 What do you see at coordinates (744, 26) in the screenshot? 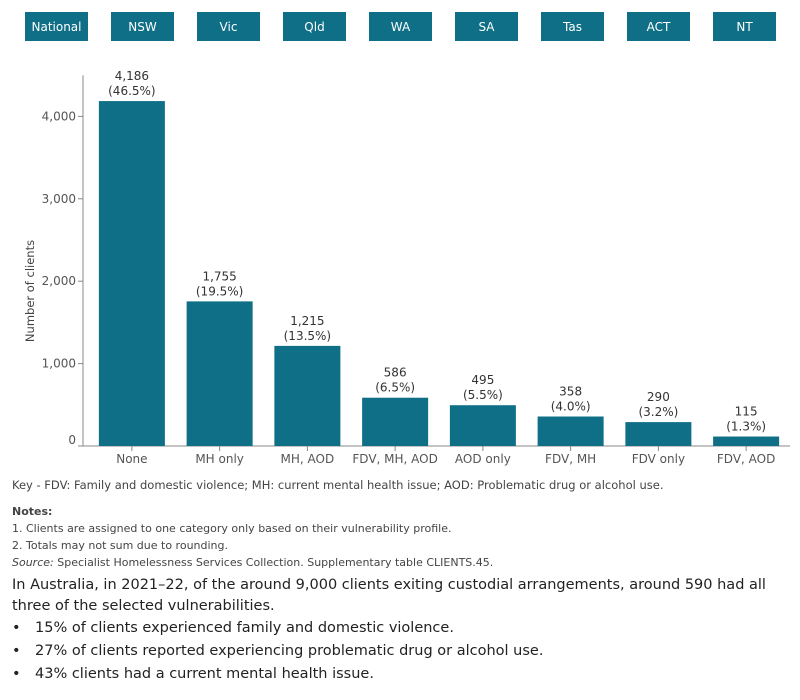
I see `tab-nt: NT` at bounding box center [744, 26].